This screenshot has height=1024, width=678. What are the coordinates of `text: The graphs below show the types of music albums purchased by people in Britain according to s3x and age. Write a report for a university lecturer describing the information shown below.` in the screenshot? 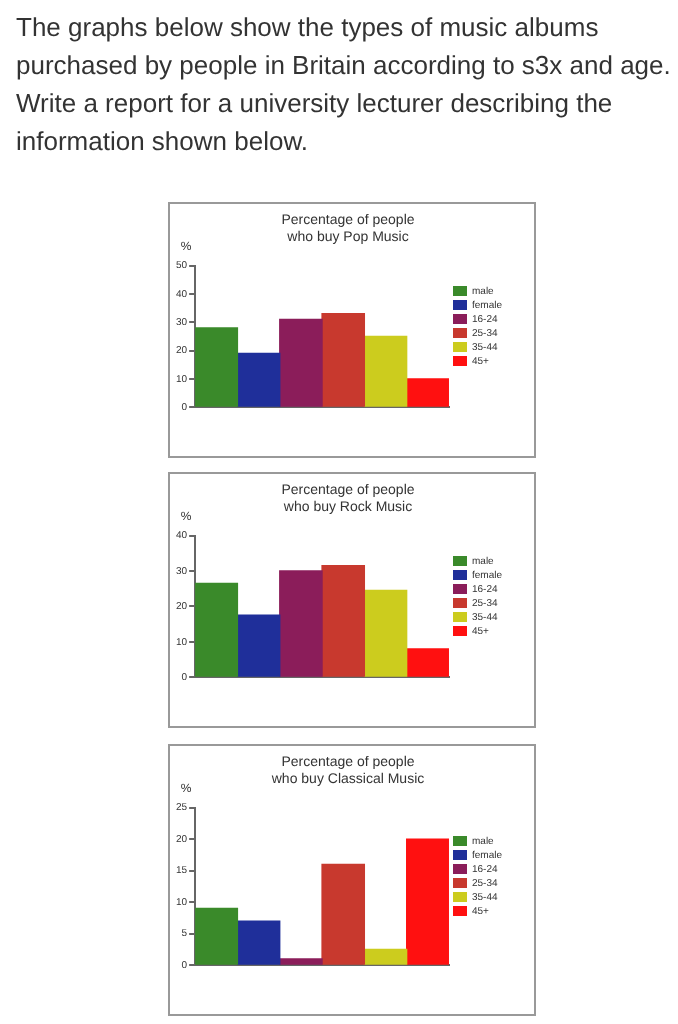 It's located at (344, 85).